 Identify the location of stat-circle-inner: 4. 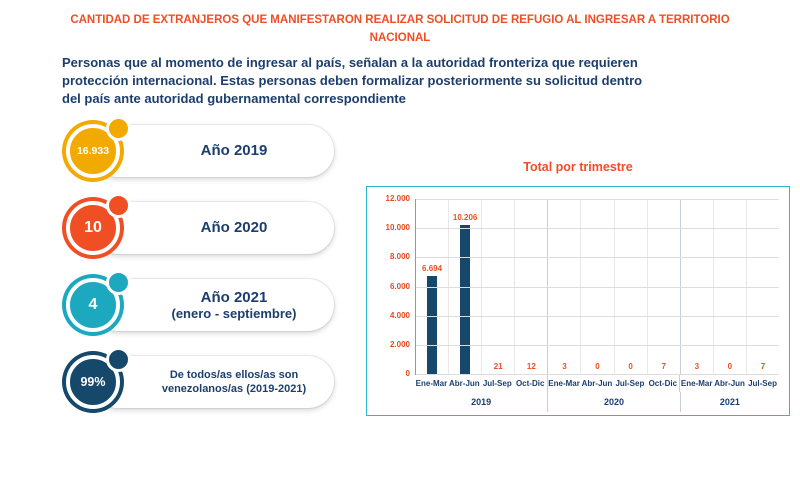
(93, 305).